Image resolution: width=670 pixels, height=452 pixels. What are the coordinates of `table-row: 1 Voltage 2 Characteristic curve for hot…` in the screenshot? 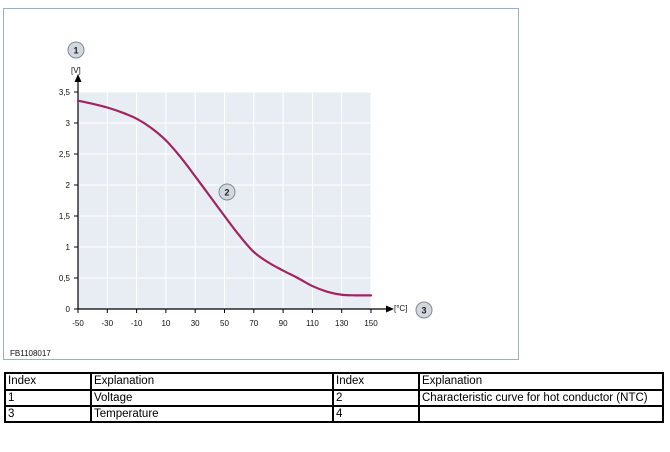 It's located at (334, 398).